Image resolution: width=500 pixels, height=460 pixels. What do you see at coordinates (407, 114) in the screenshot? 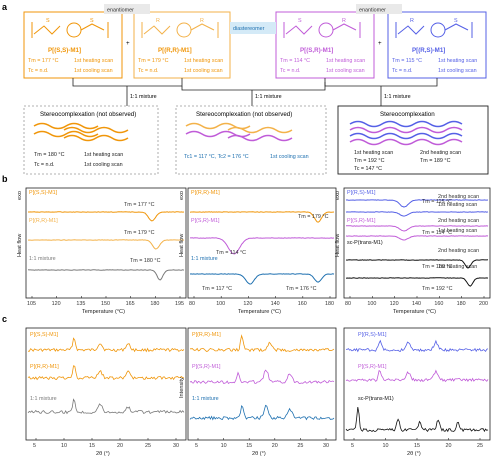
I see `svg-text: Stereocomplexation` at bounding box center [407, 114].